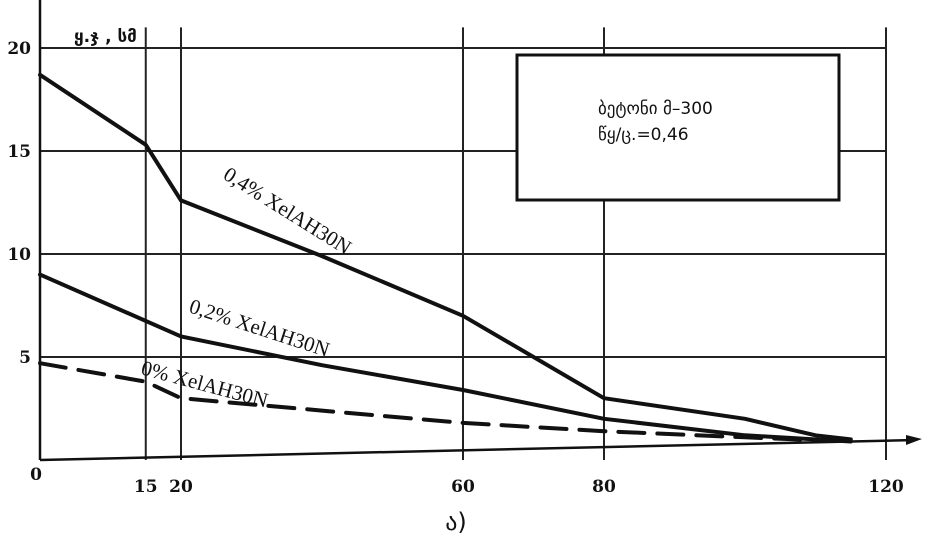 This screenshot has height=540, width=928. Describe the element at coordinates (25, 358) in the screenshot. I see `y-tick-label-3: 5` at that location.